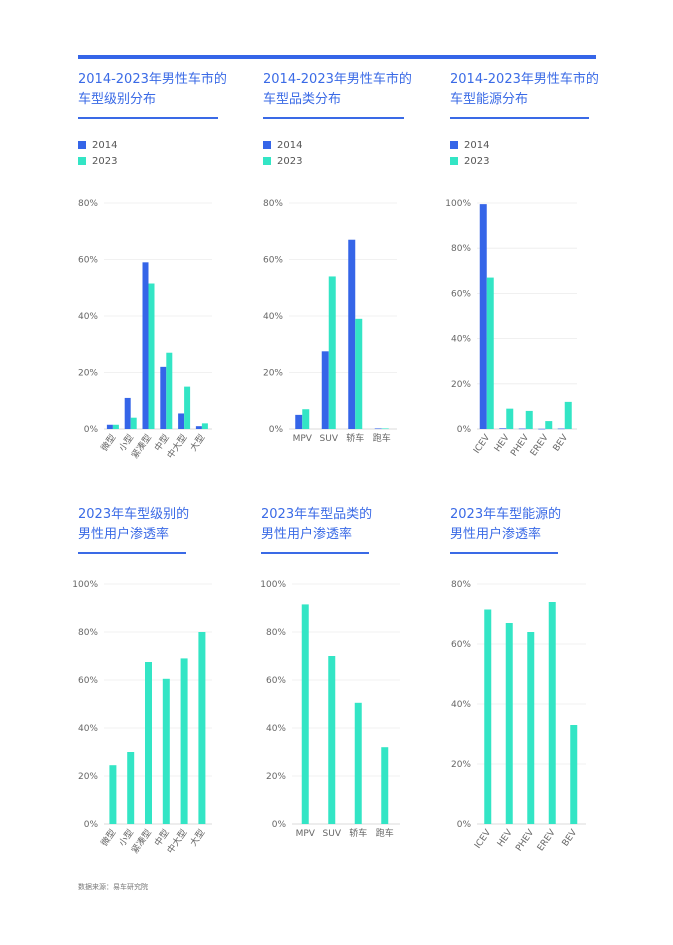 The image size is (673, 945). Describe the element at coordinates (504, 553) in the screenshot. I see `title-underline` at that location.